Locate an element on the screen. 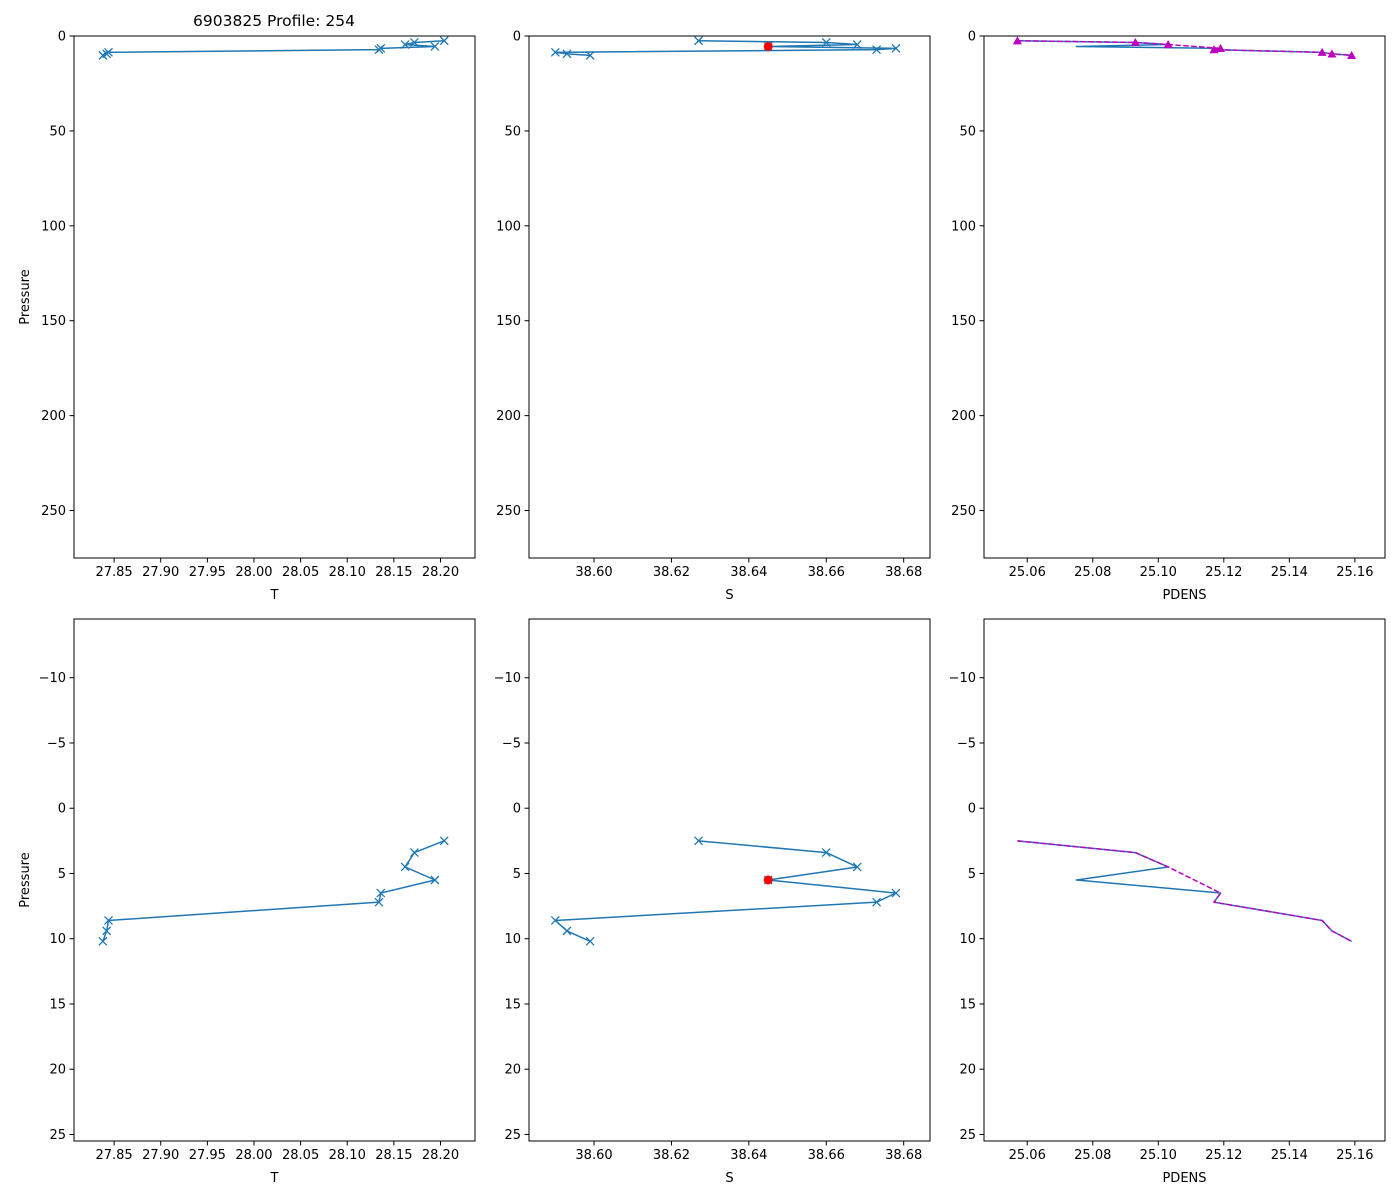 This screenshot has height=1200, width=1400. x-tick-label: 38.68 is located at coordinates (903, 1155).